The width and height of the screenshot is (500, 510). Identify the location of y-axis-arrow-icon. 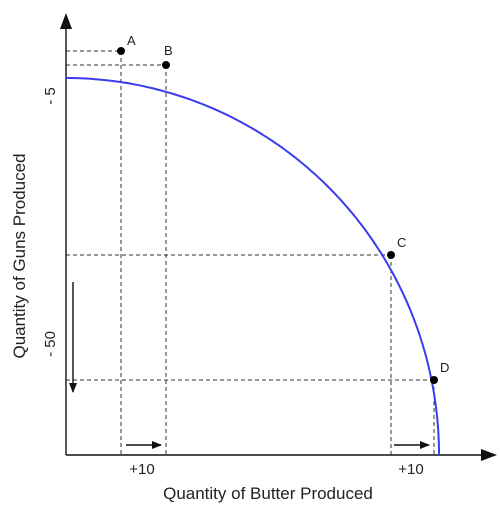
(66, 21).